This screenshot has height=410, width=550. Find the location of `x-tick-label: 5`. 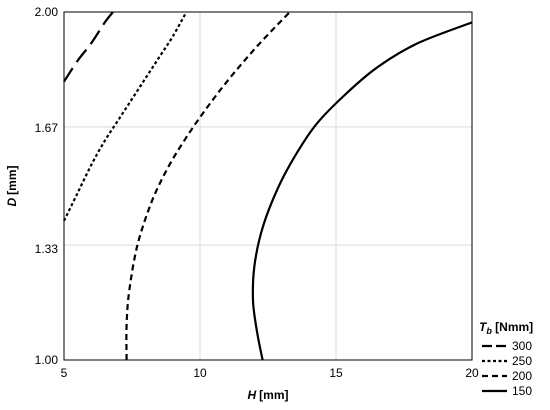

x-tick-label: 5 is located at coordinates (64, 373).